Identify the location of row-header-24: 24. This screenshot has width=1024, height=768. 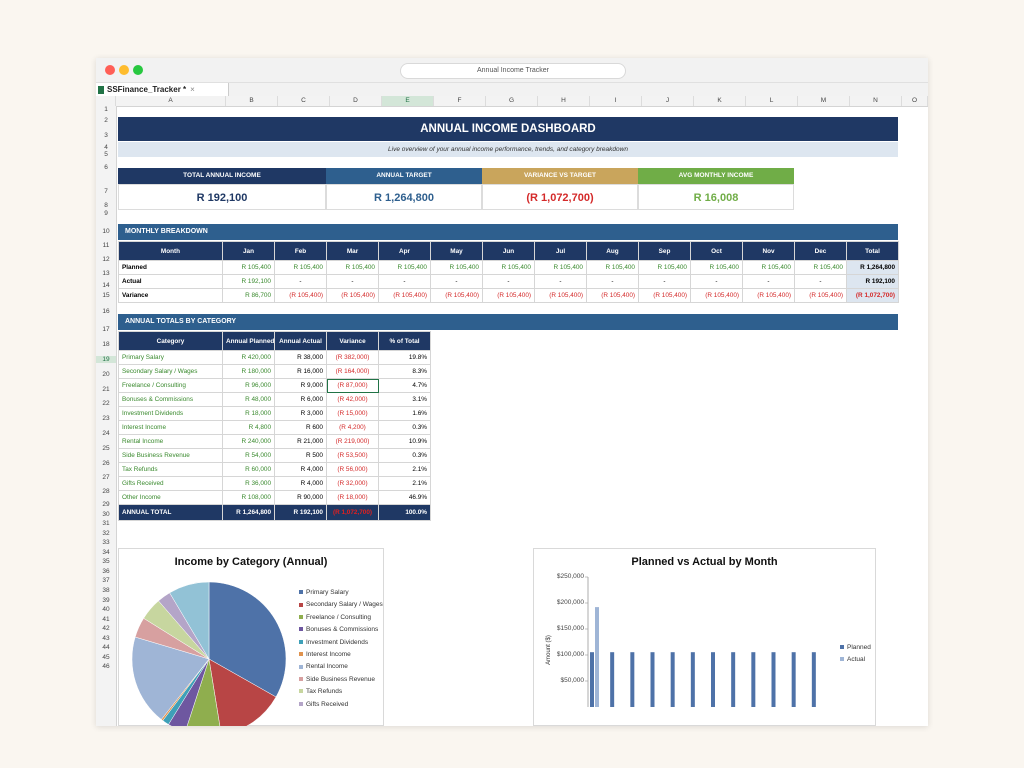
(106, 433).